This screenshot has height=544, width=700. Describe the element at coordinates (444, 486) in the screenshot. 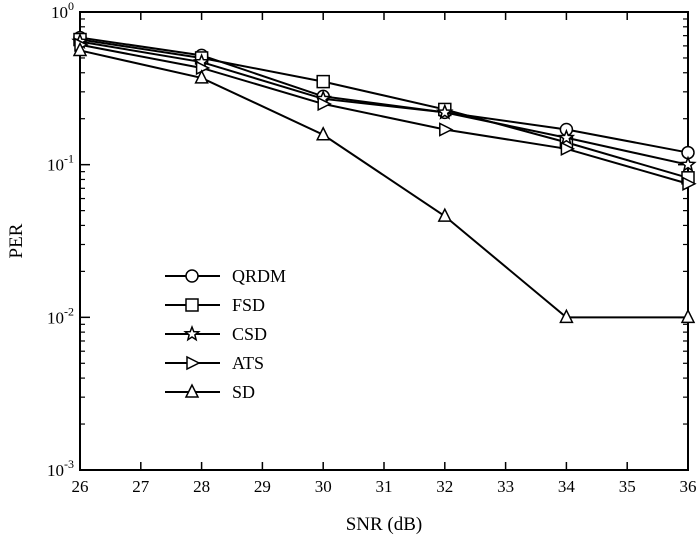

I see `x-tick-label: 32` at that location.